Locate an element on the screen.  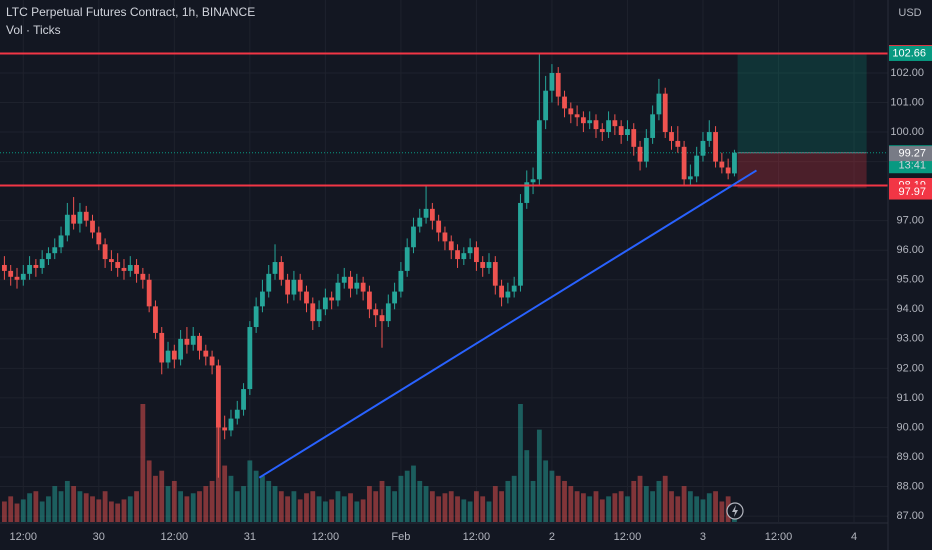
y-tick-label: 88.00 is located at coordinates (910, 486).